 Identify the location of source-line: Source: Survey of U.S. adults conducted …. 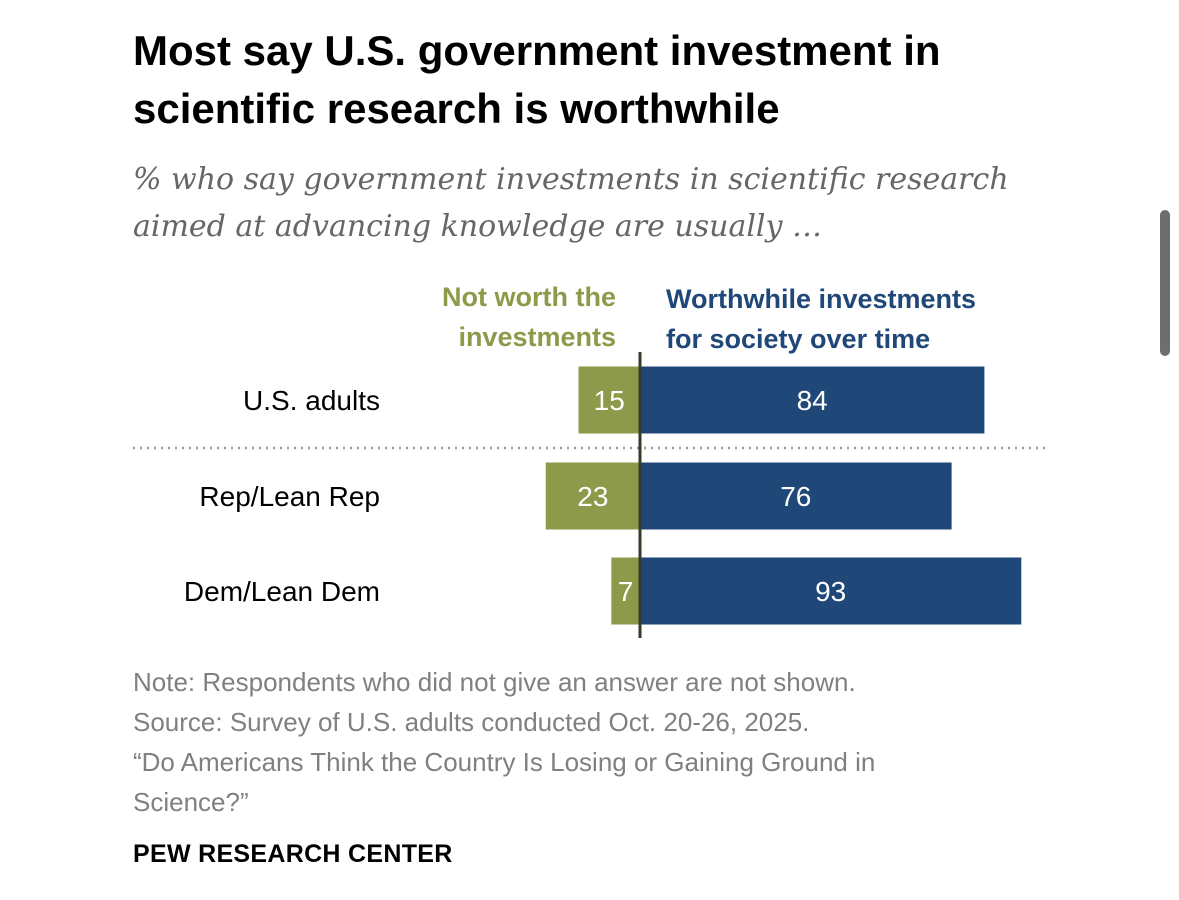
(471, 722).